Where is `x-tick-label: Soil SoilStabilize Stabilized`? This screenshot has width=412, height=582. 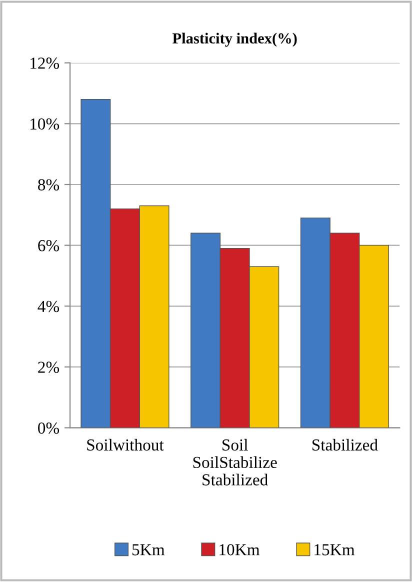
x-tick-label: Soil SoilStabilize Stabilized is located at coordinates (235, 462).